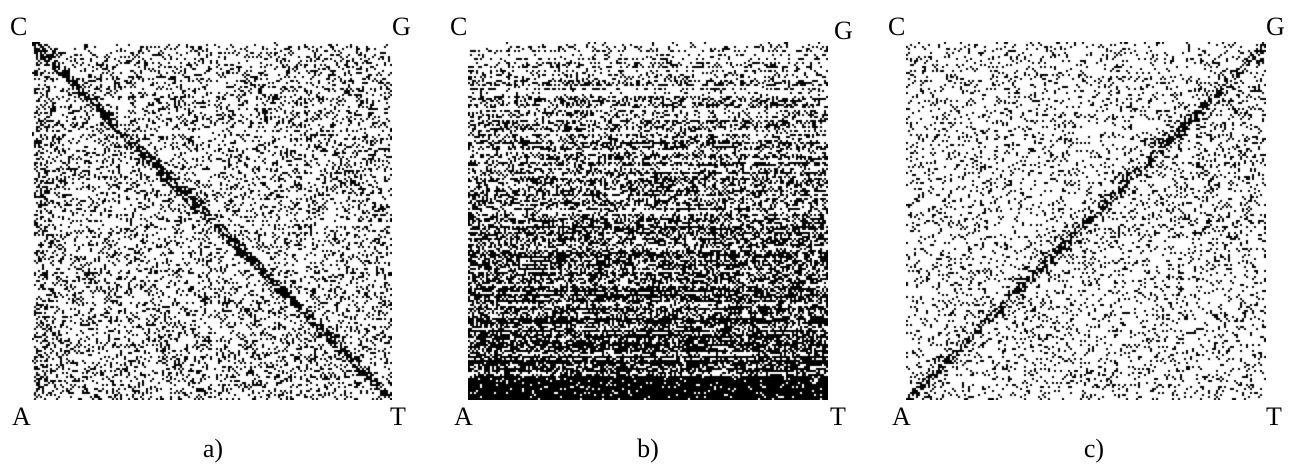 The width and height of the screenshot is (1295, 472). I want to click on panel-caption: b), so click(648, 448).